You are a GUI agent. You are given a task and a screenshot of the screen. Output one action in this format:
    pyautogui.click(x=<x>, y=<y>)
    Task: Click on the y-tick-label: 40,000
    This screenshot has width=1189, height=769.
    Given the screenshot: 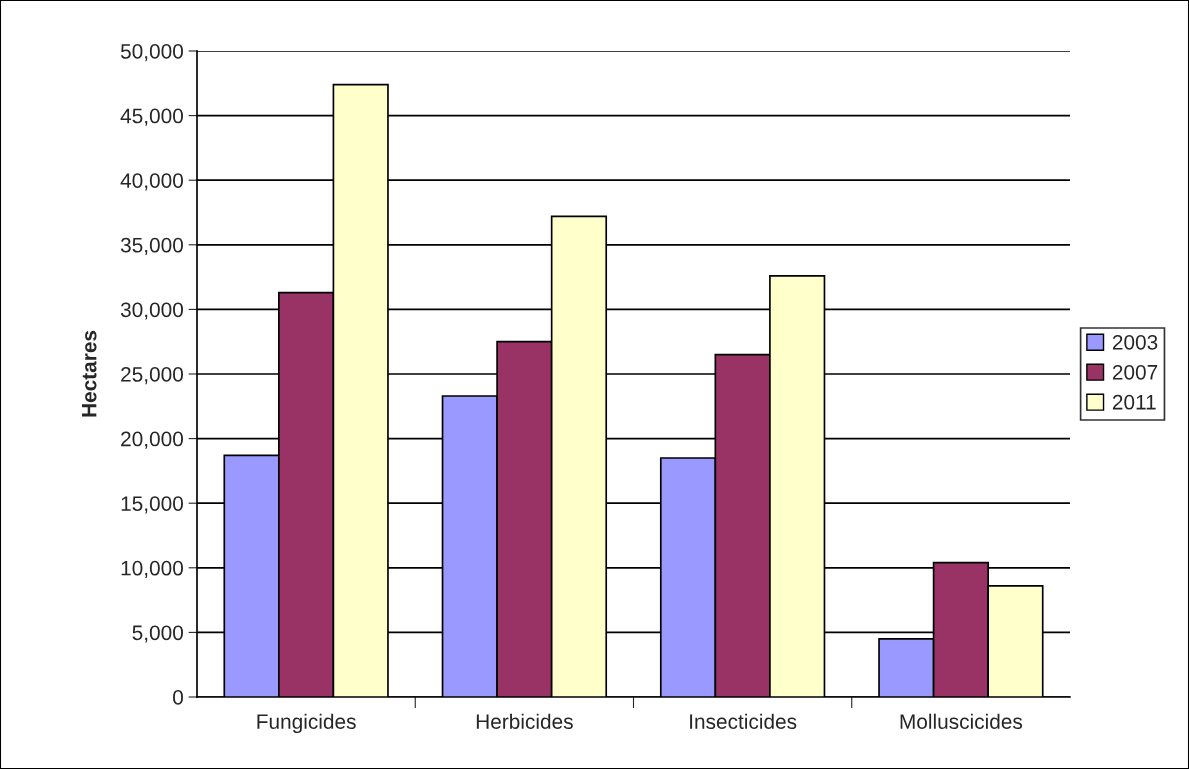 What is the action you would take?
    pyautogui.click(x=151, y=182)
    